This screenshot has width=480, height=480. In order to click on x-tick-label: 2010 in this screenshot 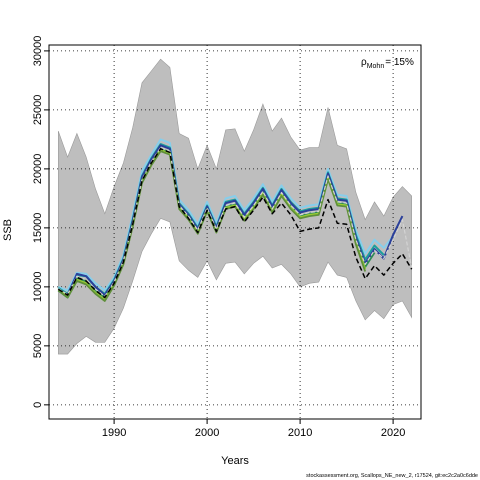, I will do `click(300, 433)`.